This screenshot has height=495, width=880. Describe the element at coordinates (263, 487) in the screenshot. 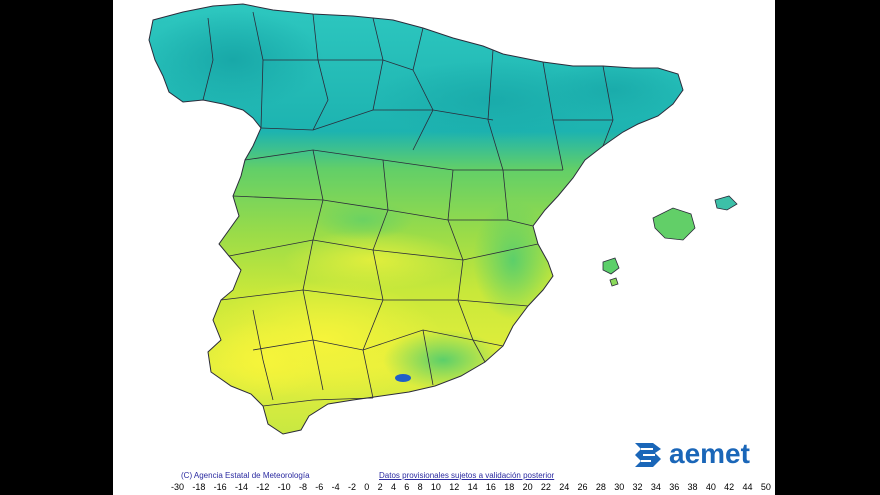

I see `scale-tick: -12` at that location.